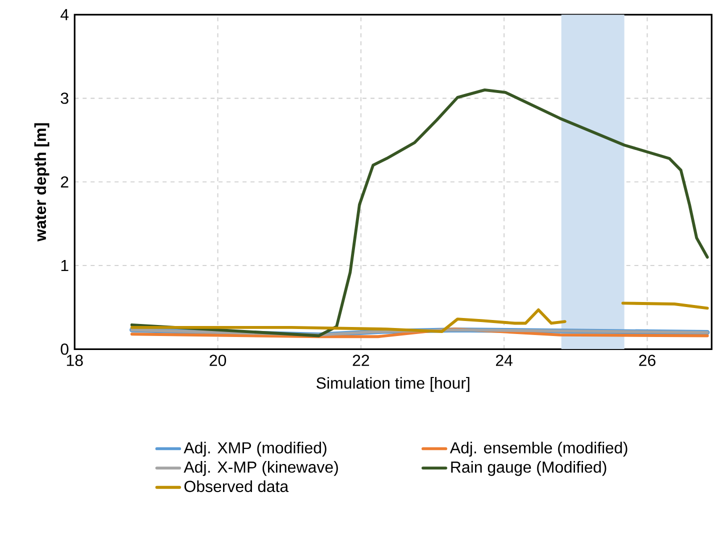 The image size is (721, 537). What do you see at coordinates (255, 449) in the screenshot?
I see `legend-label: Adj. XMP (modified)` at bounding box center [255, 449].